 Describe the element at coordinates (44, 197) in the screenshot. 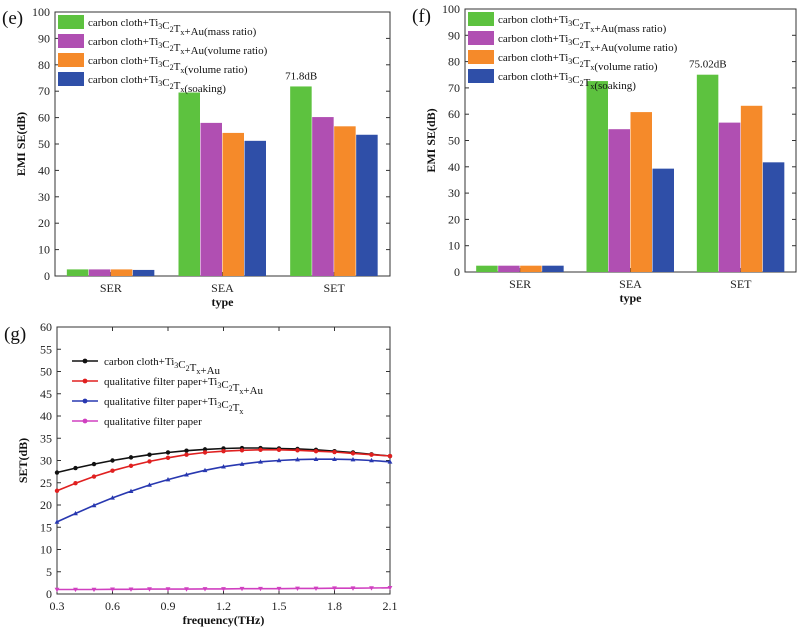

I see `y-tick-label: 30` at that location.